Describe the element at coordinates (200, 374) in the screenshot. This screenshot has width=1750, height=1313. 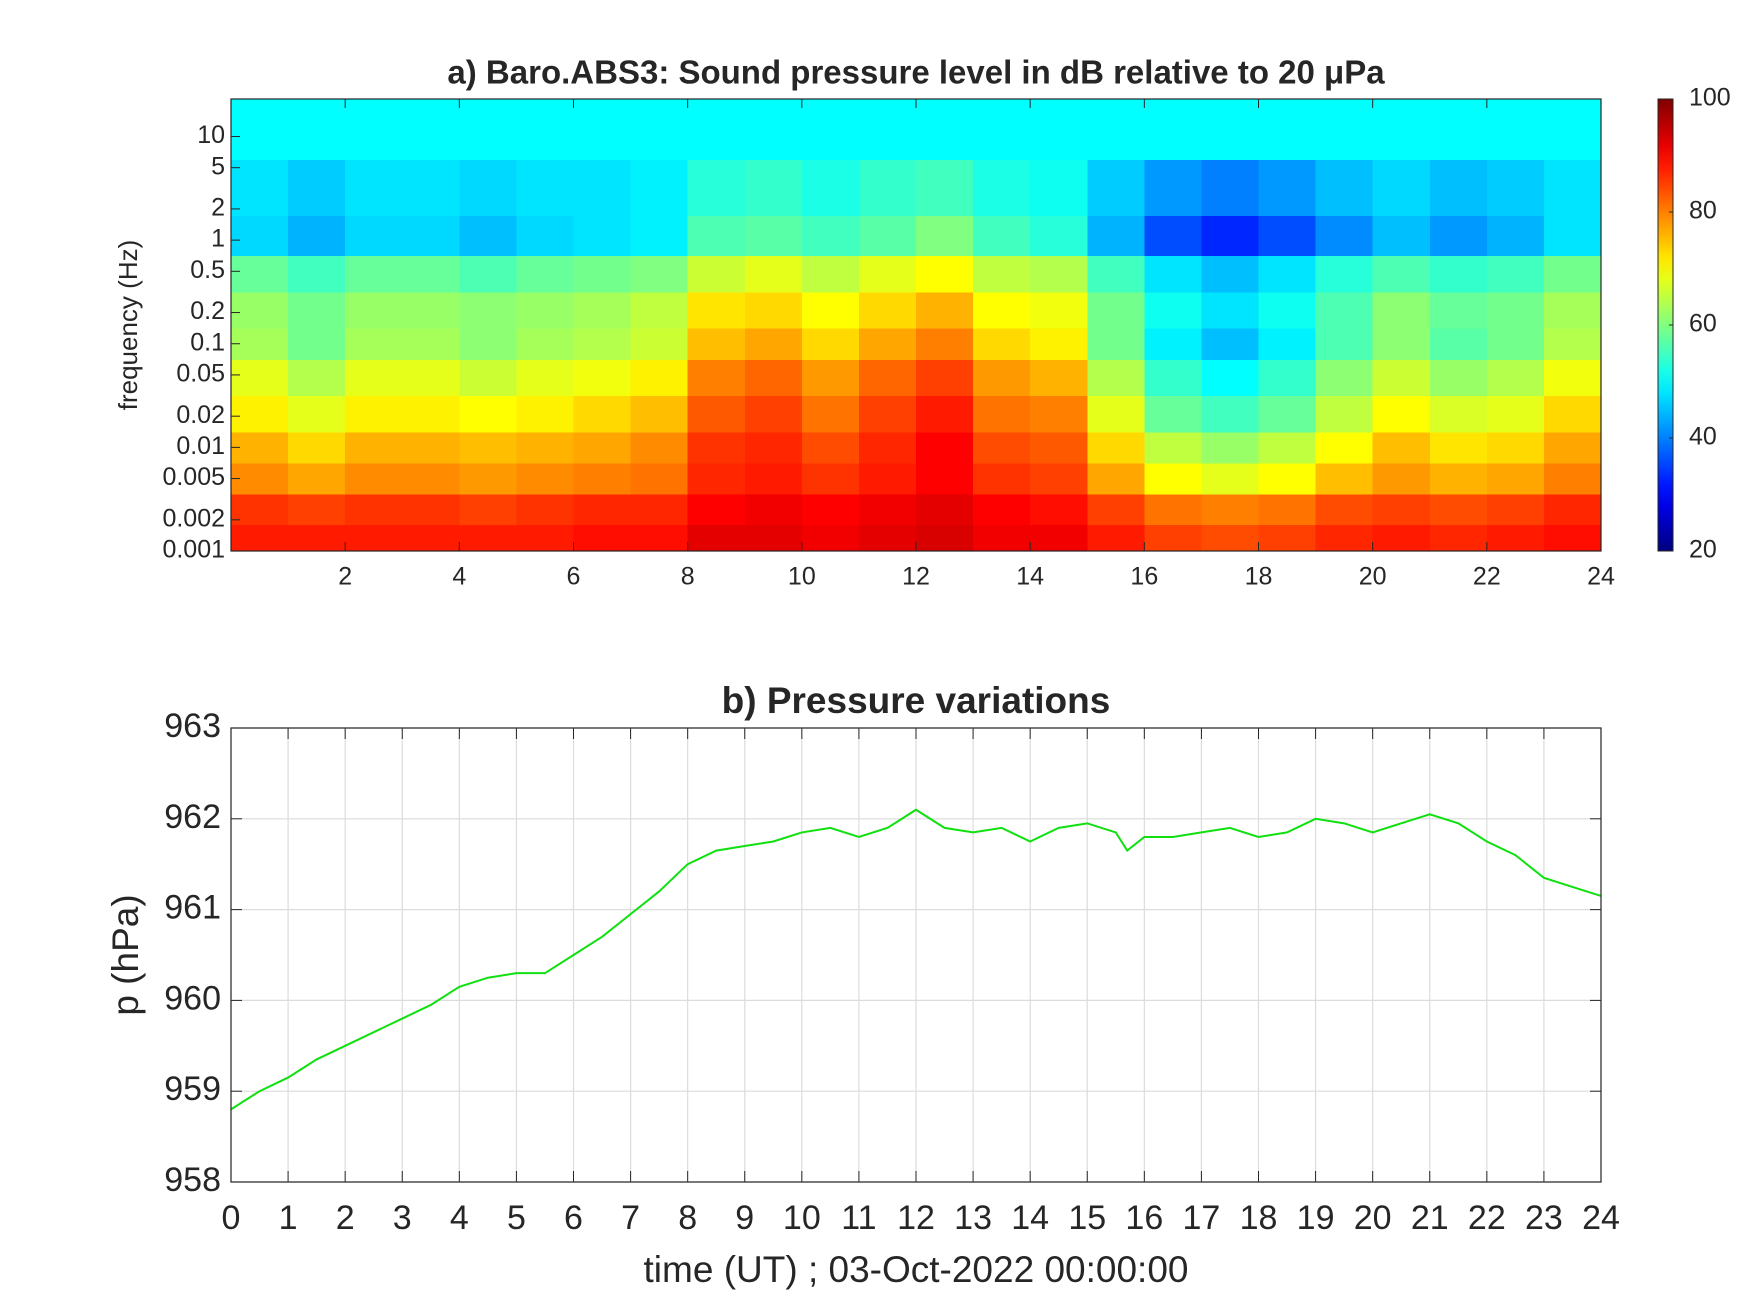
I see `y-tick-label: 0.05` at that location.